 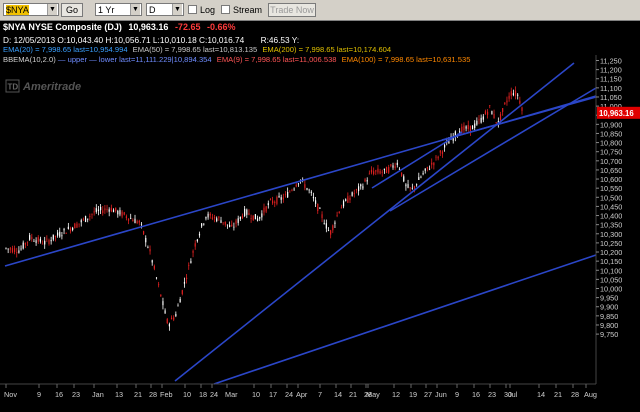 I want to click on y-tick-label: 10,600, so click(x=611, y=179).